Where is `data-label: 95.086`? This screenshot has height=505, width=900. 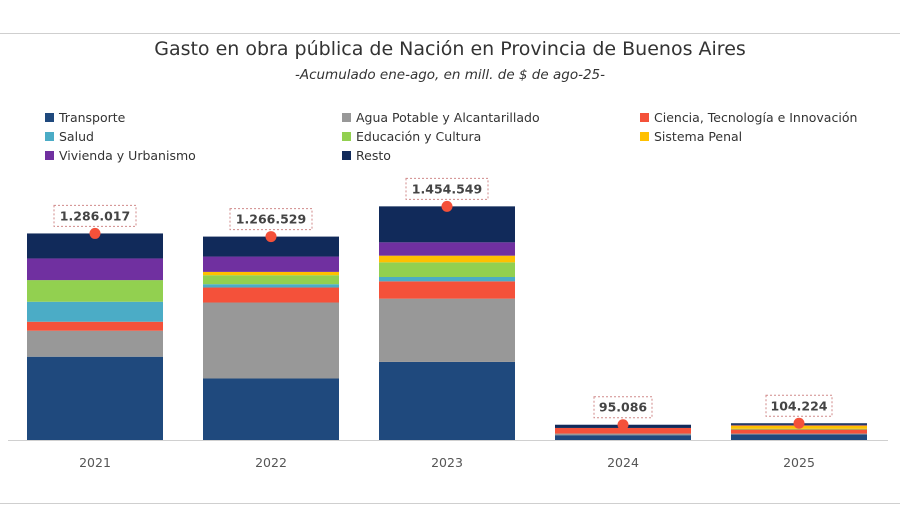
data-label: 95.086 is located at coordinates (623, 407).